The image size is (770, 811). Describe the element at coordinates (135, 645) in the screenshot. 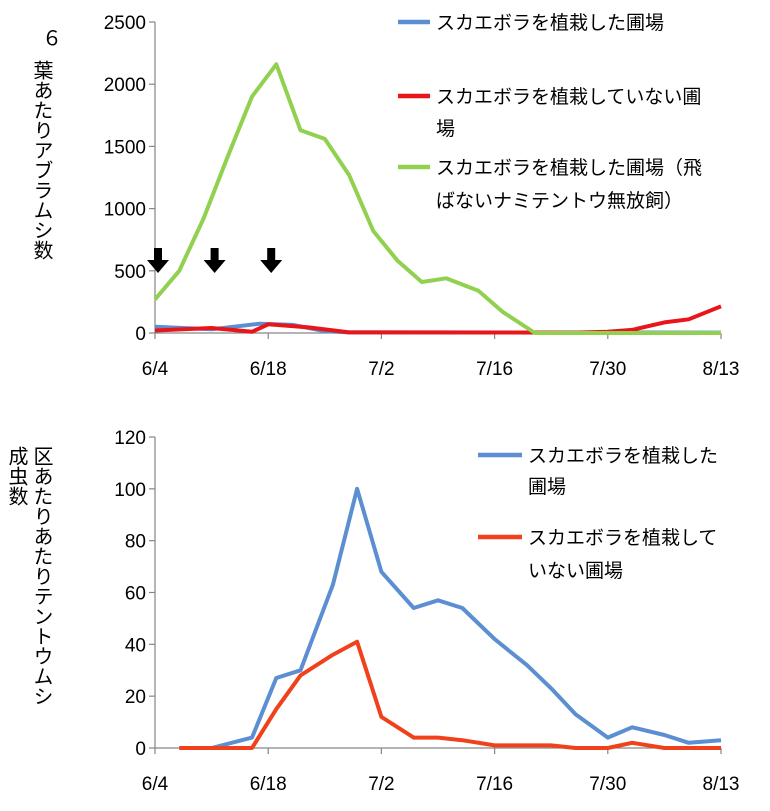

I see `y-tick-label: 40` at that location.